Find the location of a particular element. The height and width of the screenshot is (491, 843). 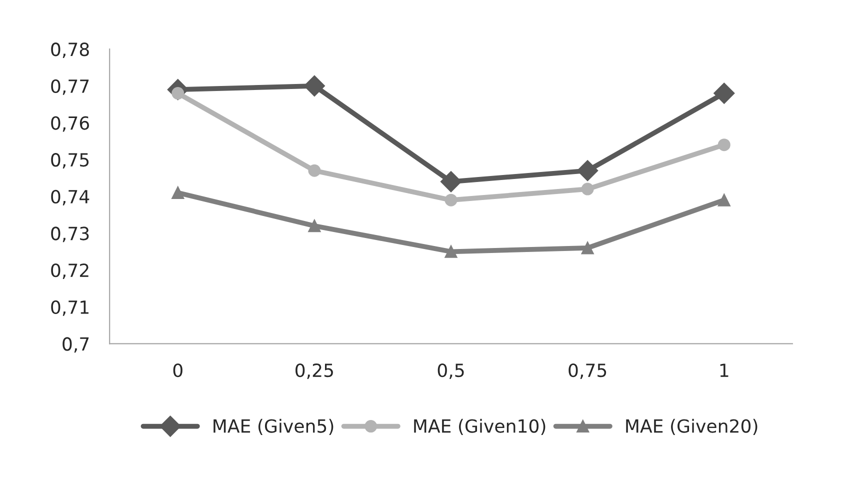

legend-label: MAE (Given20) is located at coordinates (692, 426).